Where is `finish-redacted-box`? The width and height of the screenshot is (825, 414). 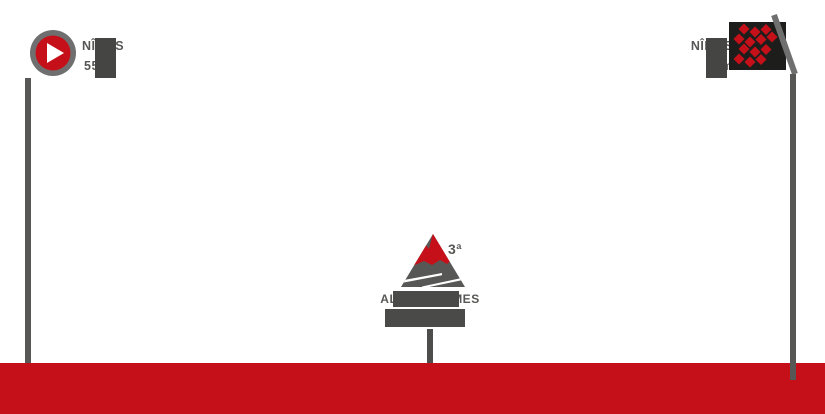
finish-redacted-box is located at coordinates (716, 58).